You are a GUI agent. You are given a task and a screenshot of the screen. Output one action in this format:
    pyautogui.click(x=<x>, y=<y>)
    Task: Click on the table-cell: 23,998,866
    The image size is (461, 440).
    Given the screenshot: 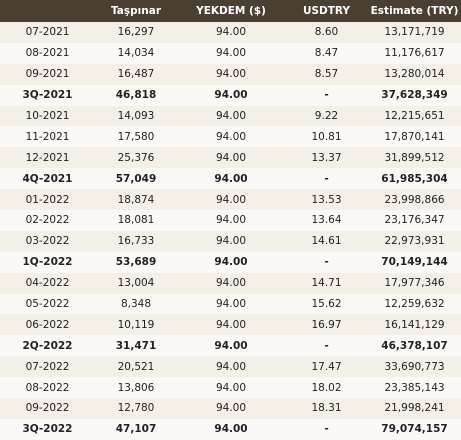 What is the action you would take?
    pyautogui.click(x=414, y=199)
    